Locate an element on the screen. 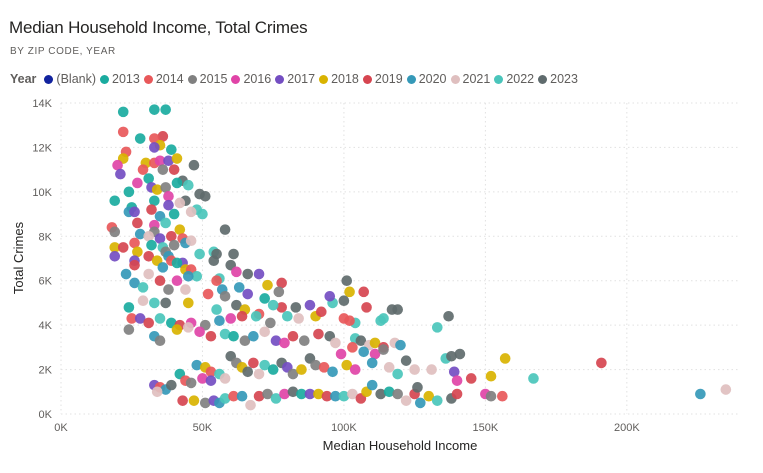  legend-item: 2015 is located at coordinates (207, 79).